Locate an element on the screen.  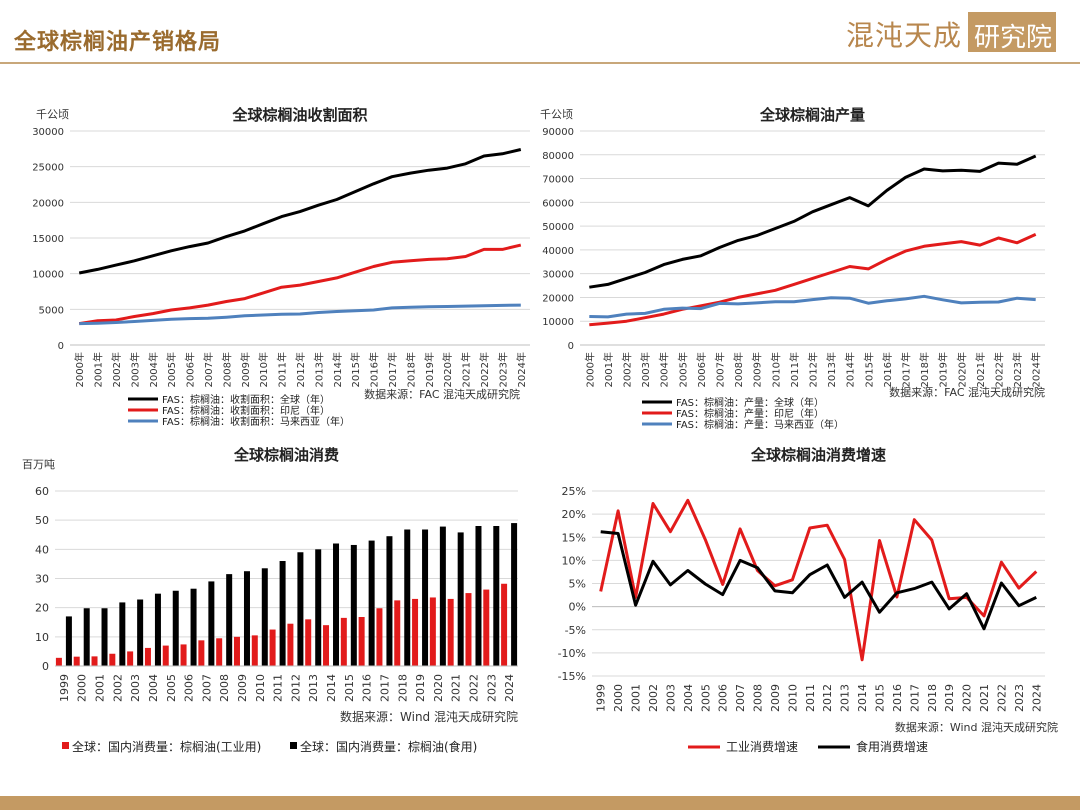
x-tick-label: 2003年 is located at coordinates (645, 369).